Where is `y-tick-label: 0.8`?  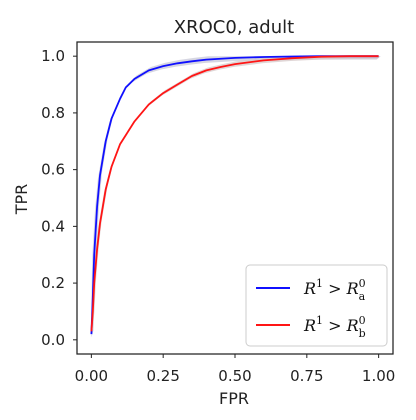
y-tick-label: 0.8 is located at coordinates (53, 113).